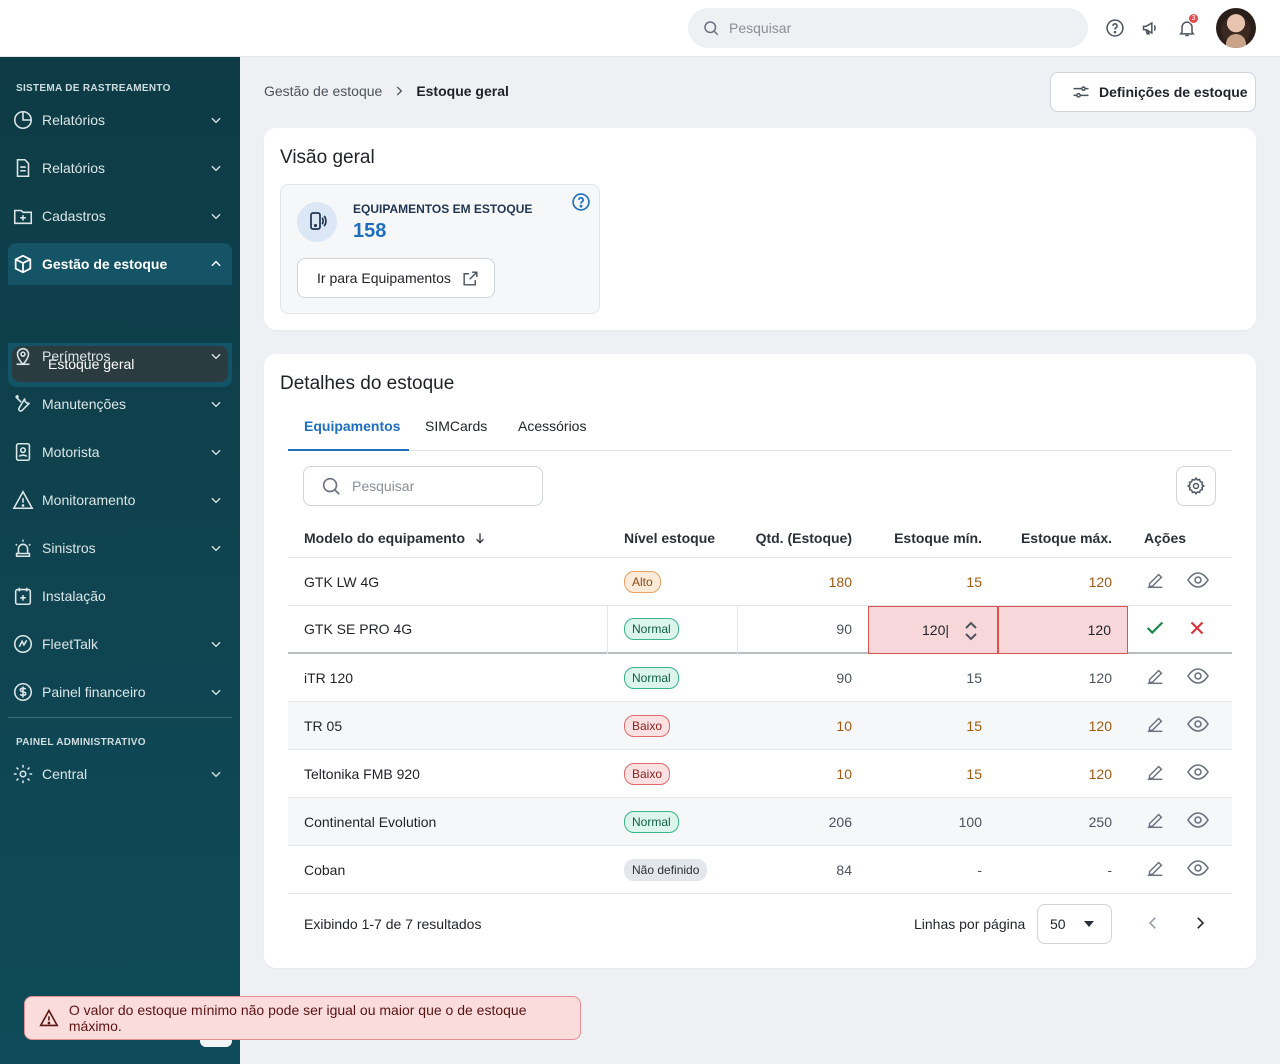 This screenshot has height=1064, width=1280. Describe the element at coordinates (1187, 28) in the screenshot. I see `bell-icon: 3` at that location.